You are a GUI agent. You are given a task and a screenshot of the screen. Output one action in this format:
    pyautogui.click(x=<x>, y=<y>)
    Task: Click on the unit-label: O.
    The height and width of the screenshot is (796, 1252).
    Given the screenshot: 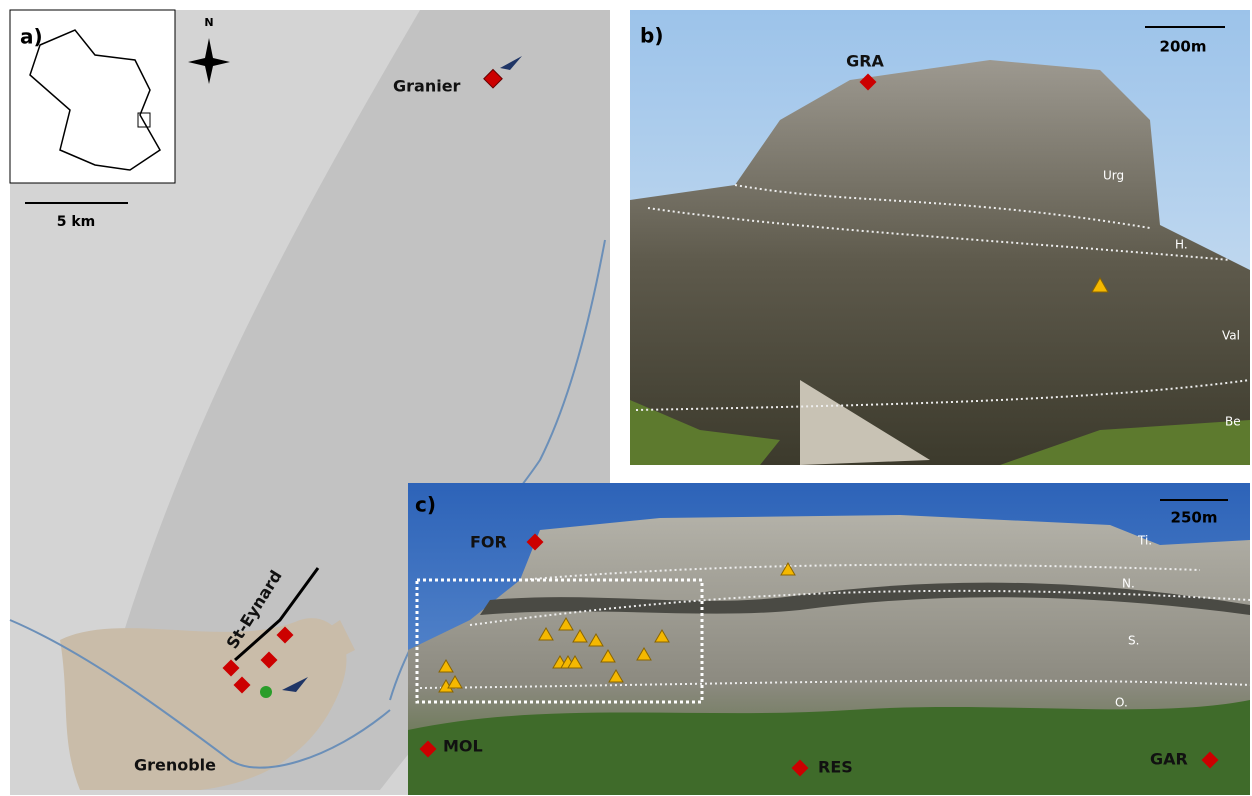 What is the action you would take?
    pyautogui.click(x=1121, y=703)
    